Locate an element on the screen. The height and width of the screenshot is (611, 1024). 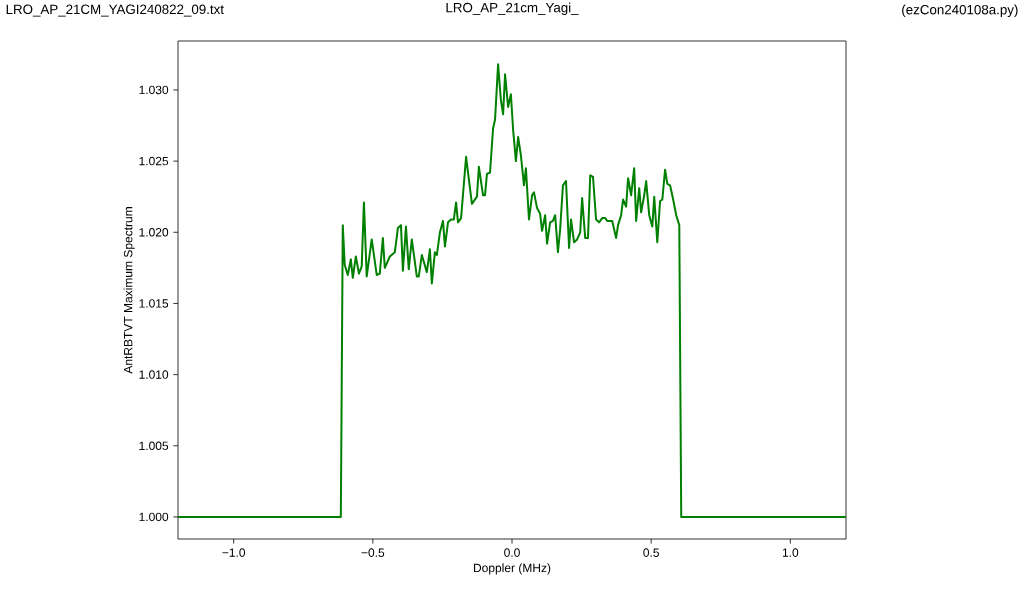
text: LRO_AP_21CM_YAGI240822_09.txt is located at coordinates (115, 10).